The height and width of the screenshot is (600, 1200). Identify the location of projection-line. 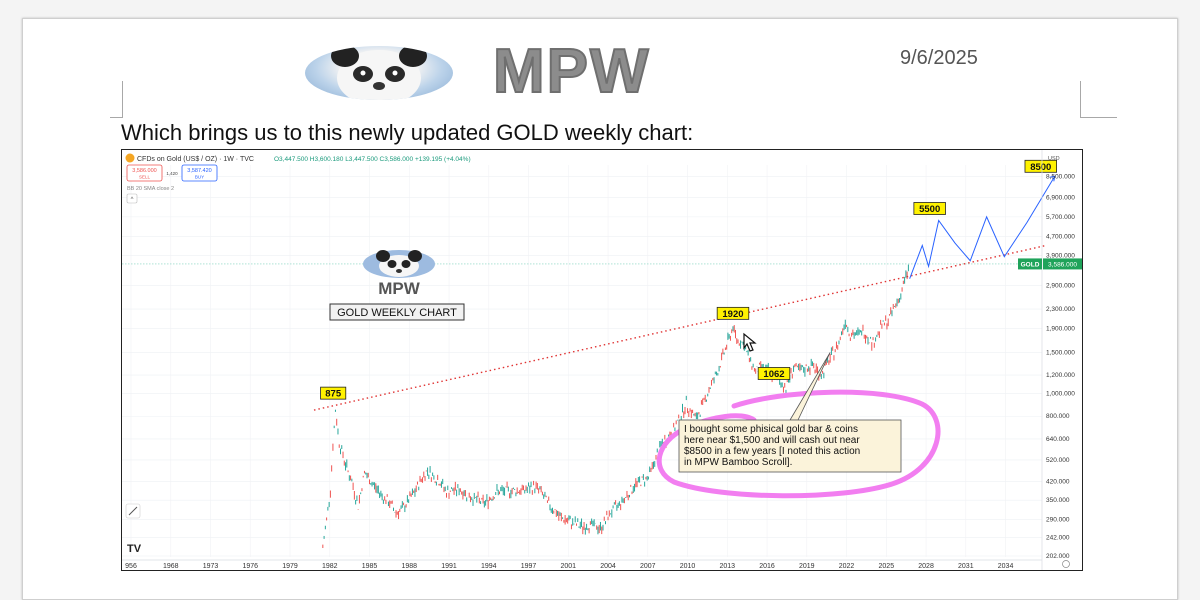
(982, 227).